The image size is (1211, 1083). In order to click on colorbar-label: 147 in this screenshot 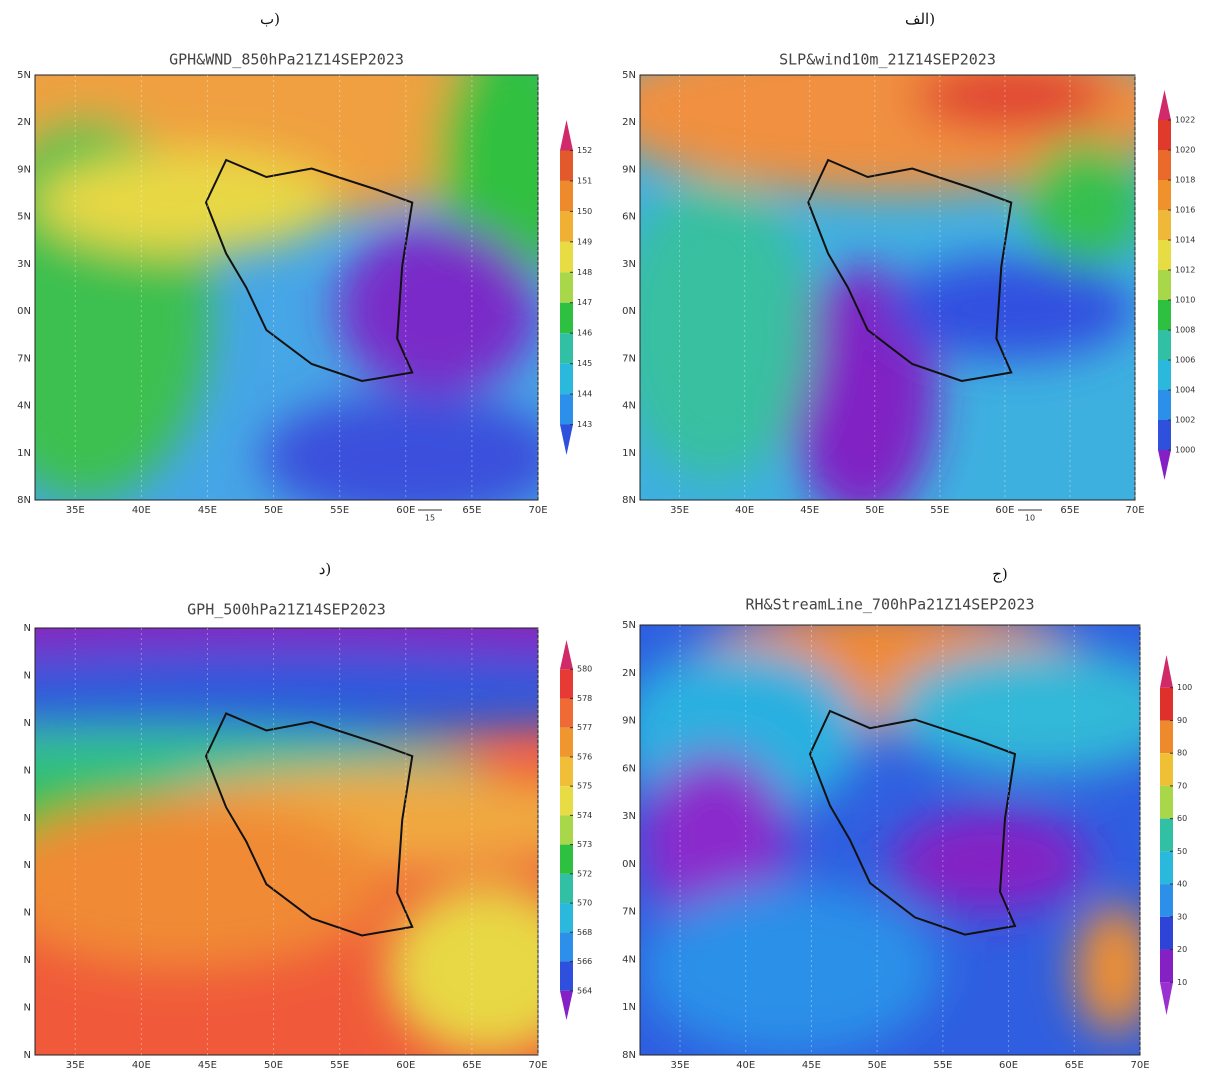, I will do `click(584, 302)`.